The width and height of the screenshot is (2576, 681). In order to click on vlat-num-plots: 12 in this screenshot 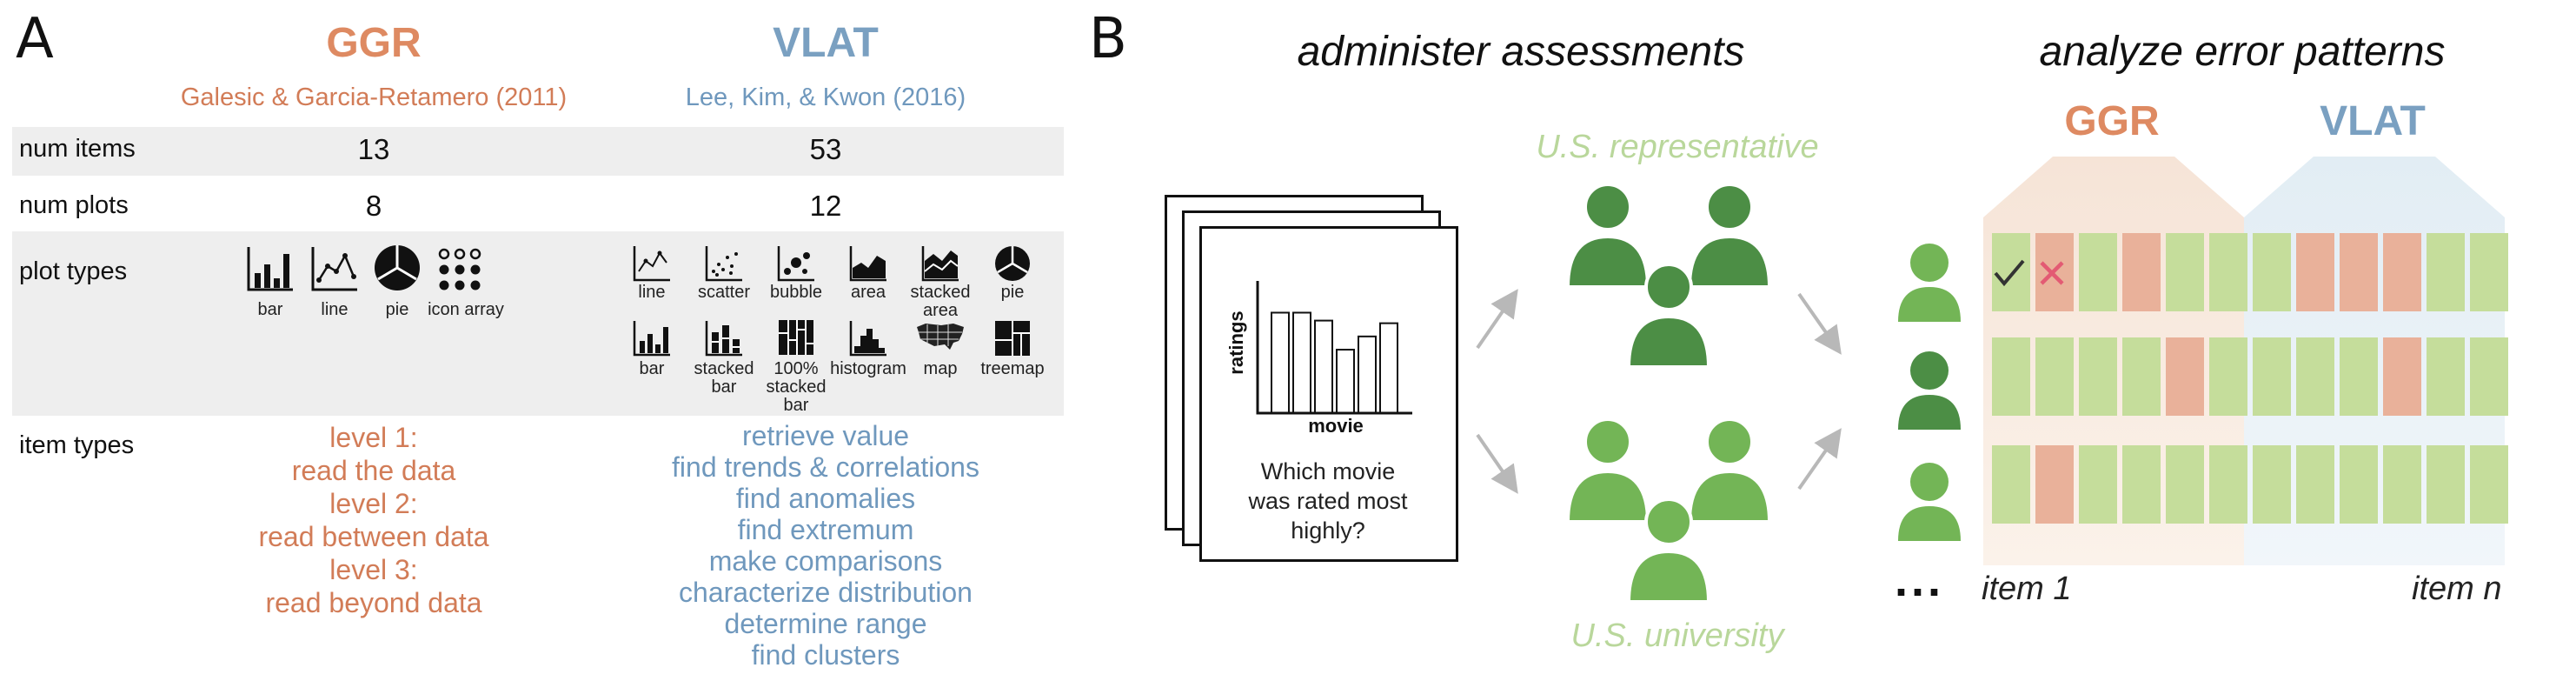, I will do `click(825, 206)`.